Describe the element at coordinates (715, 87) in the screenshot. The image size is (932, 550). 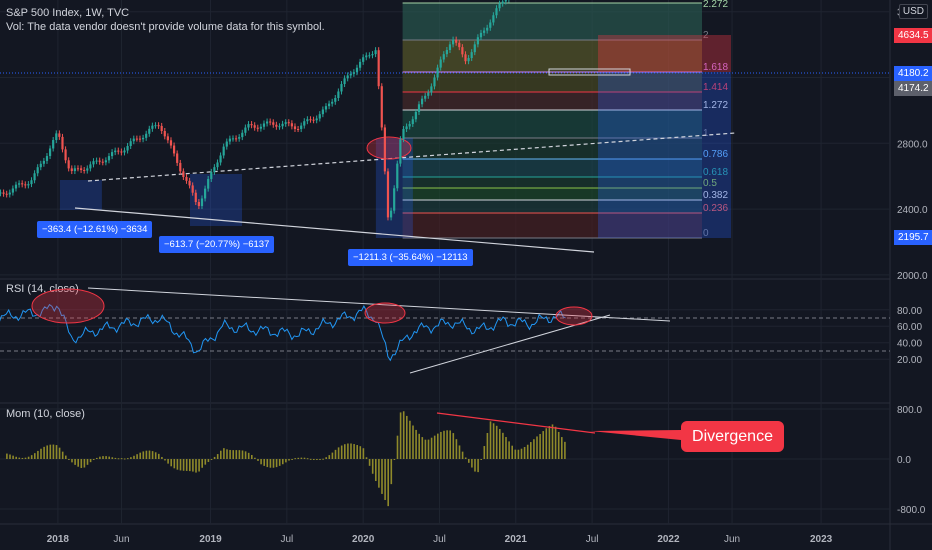
I see `fib-level-label: 1.414` at that location.